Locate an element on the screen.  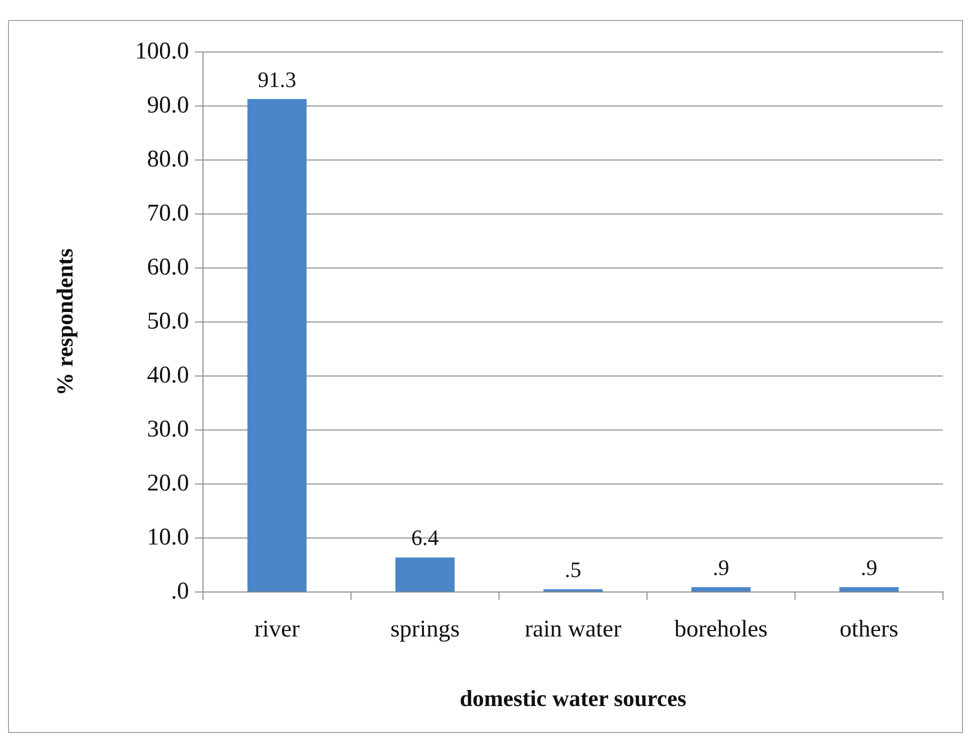
x-tick-label: river is located at coordinates (277, 629).